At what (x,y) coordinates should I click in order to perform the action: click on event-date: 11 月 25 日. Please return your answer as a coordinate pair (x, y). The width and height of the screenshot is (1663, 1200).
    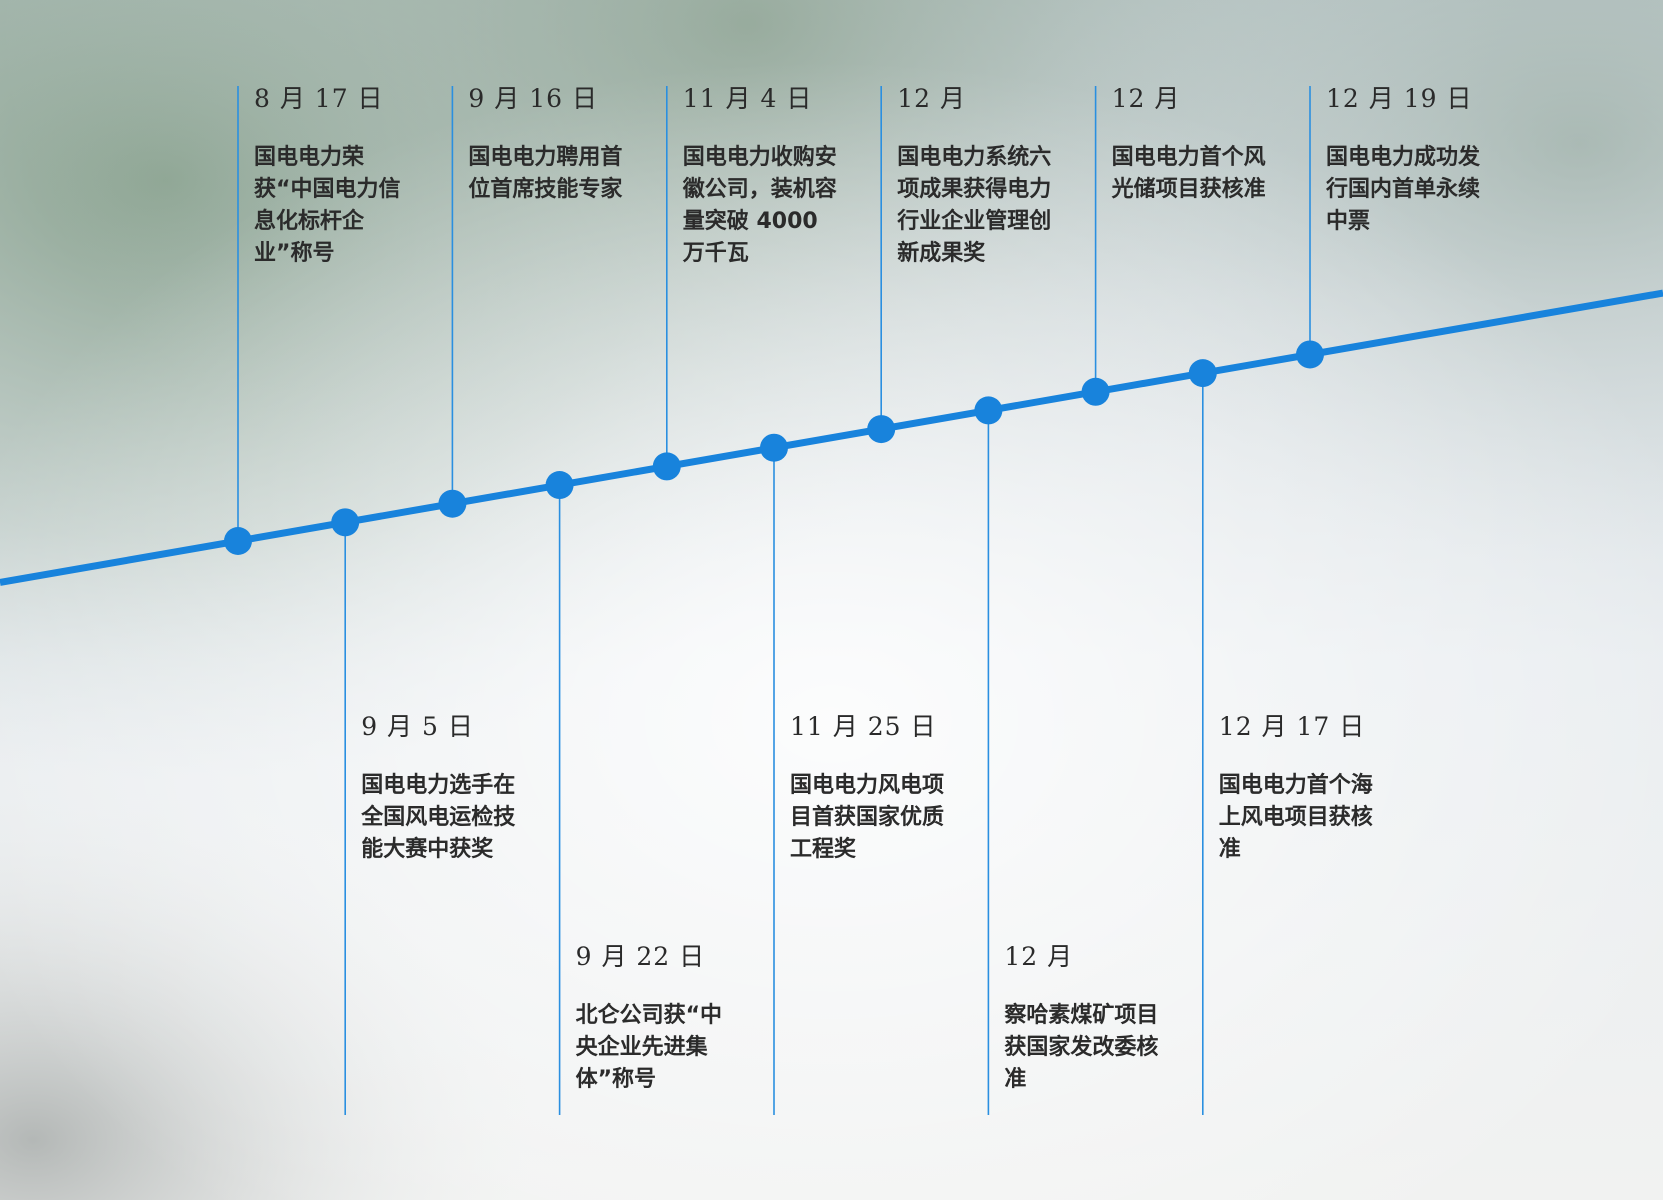
    Looking at the image, I should click on (863, 726).